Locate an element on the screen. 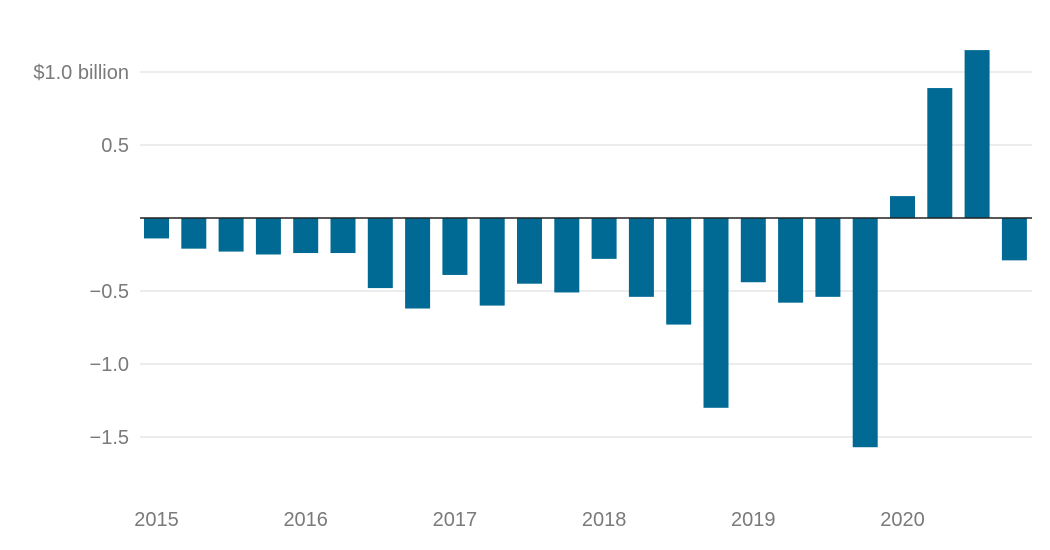  y-tick-label: −1.0 is located at coordinates (109, 365).